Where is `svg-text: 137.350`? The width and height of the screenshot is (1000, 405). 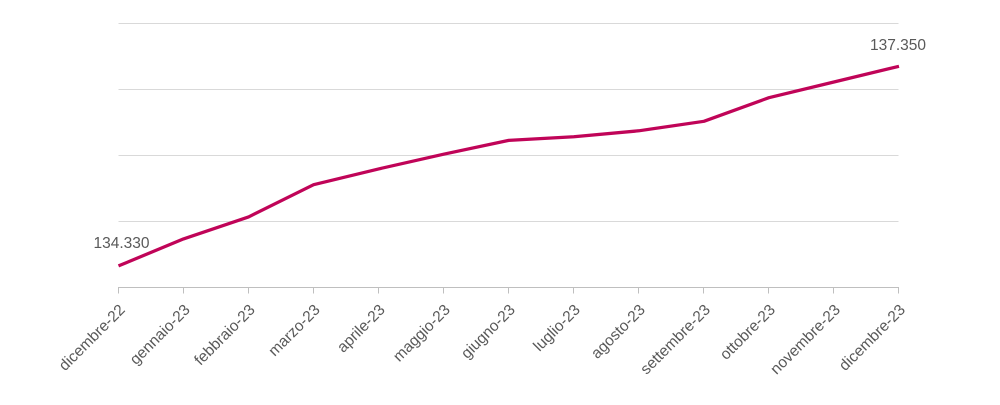 svg-text: 137.350 is located at coordinates (898, 45).